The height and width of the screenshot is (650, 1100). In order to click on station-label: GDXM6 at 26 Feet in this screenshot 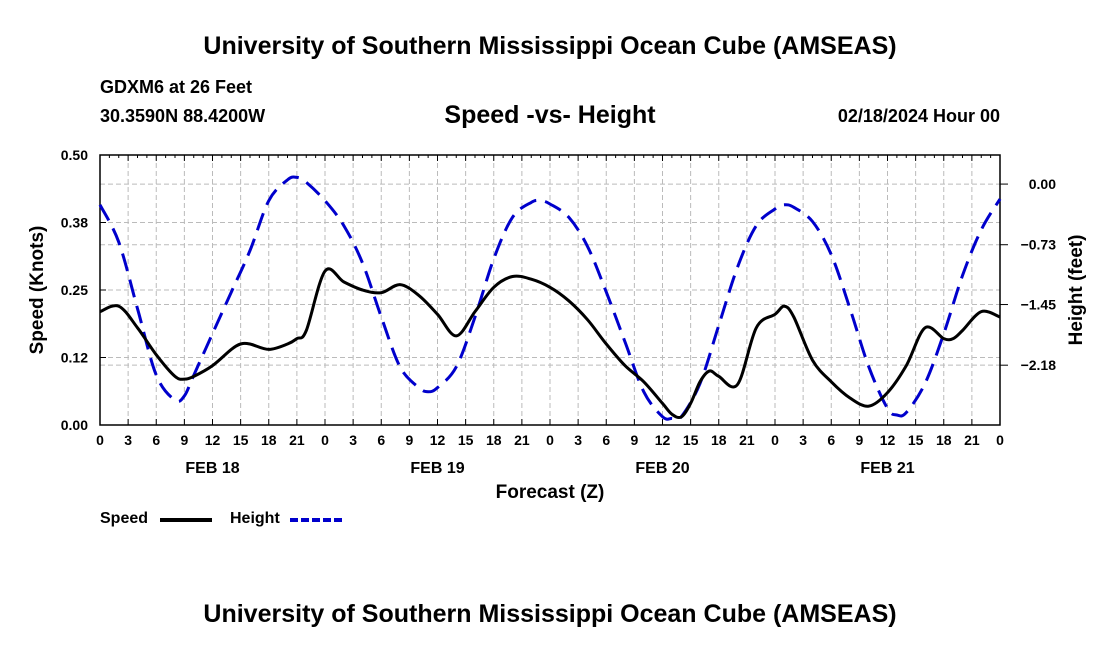, I will do `click(176, 87)`.